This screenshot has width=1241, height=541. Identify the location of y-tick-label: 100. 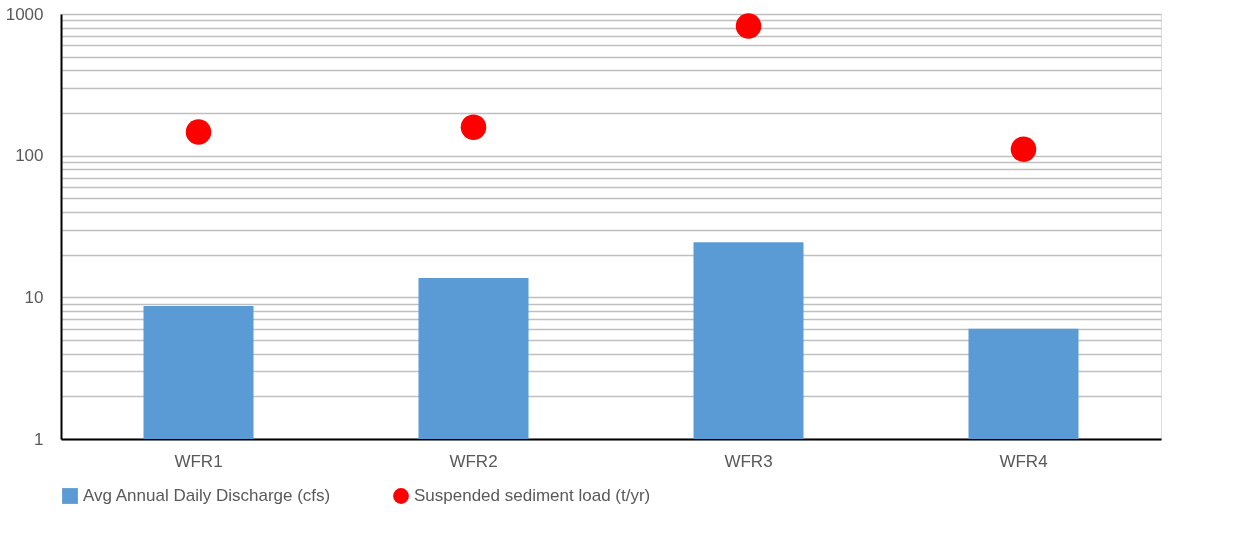
(29, 156).